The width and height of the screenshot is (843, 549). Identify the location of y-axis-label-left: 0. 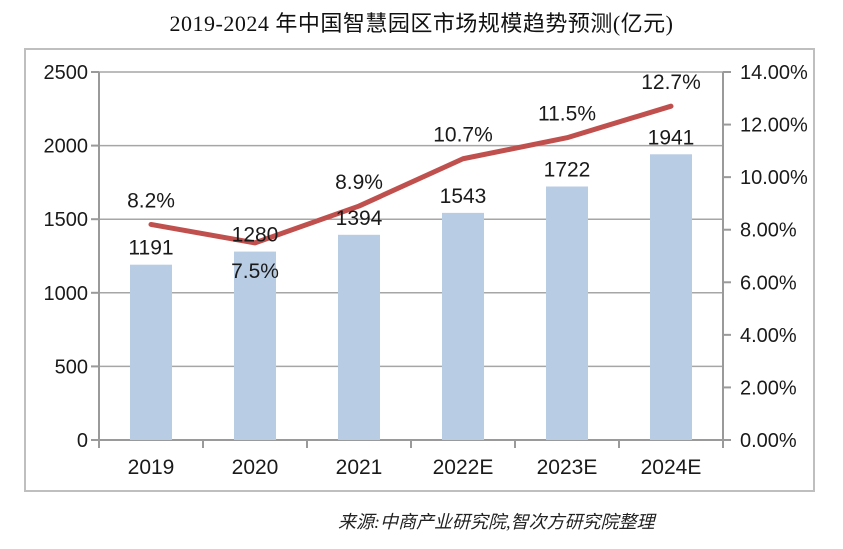
(82, 441).